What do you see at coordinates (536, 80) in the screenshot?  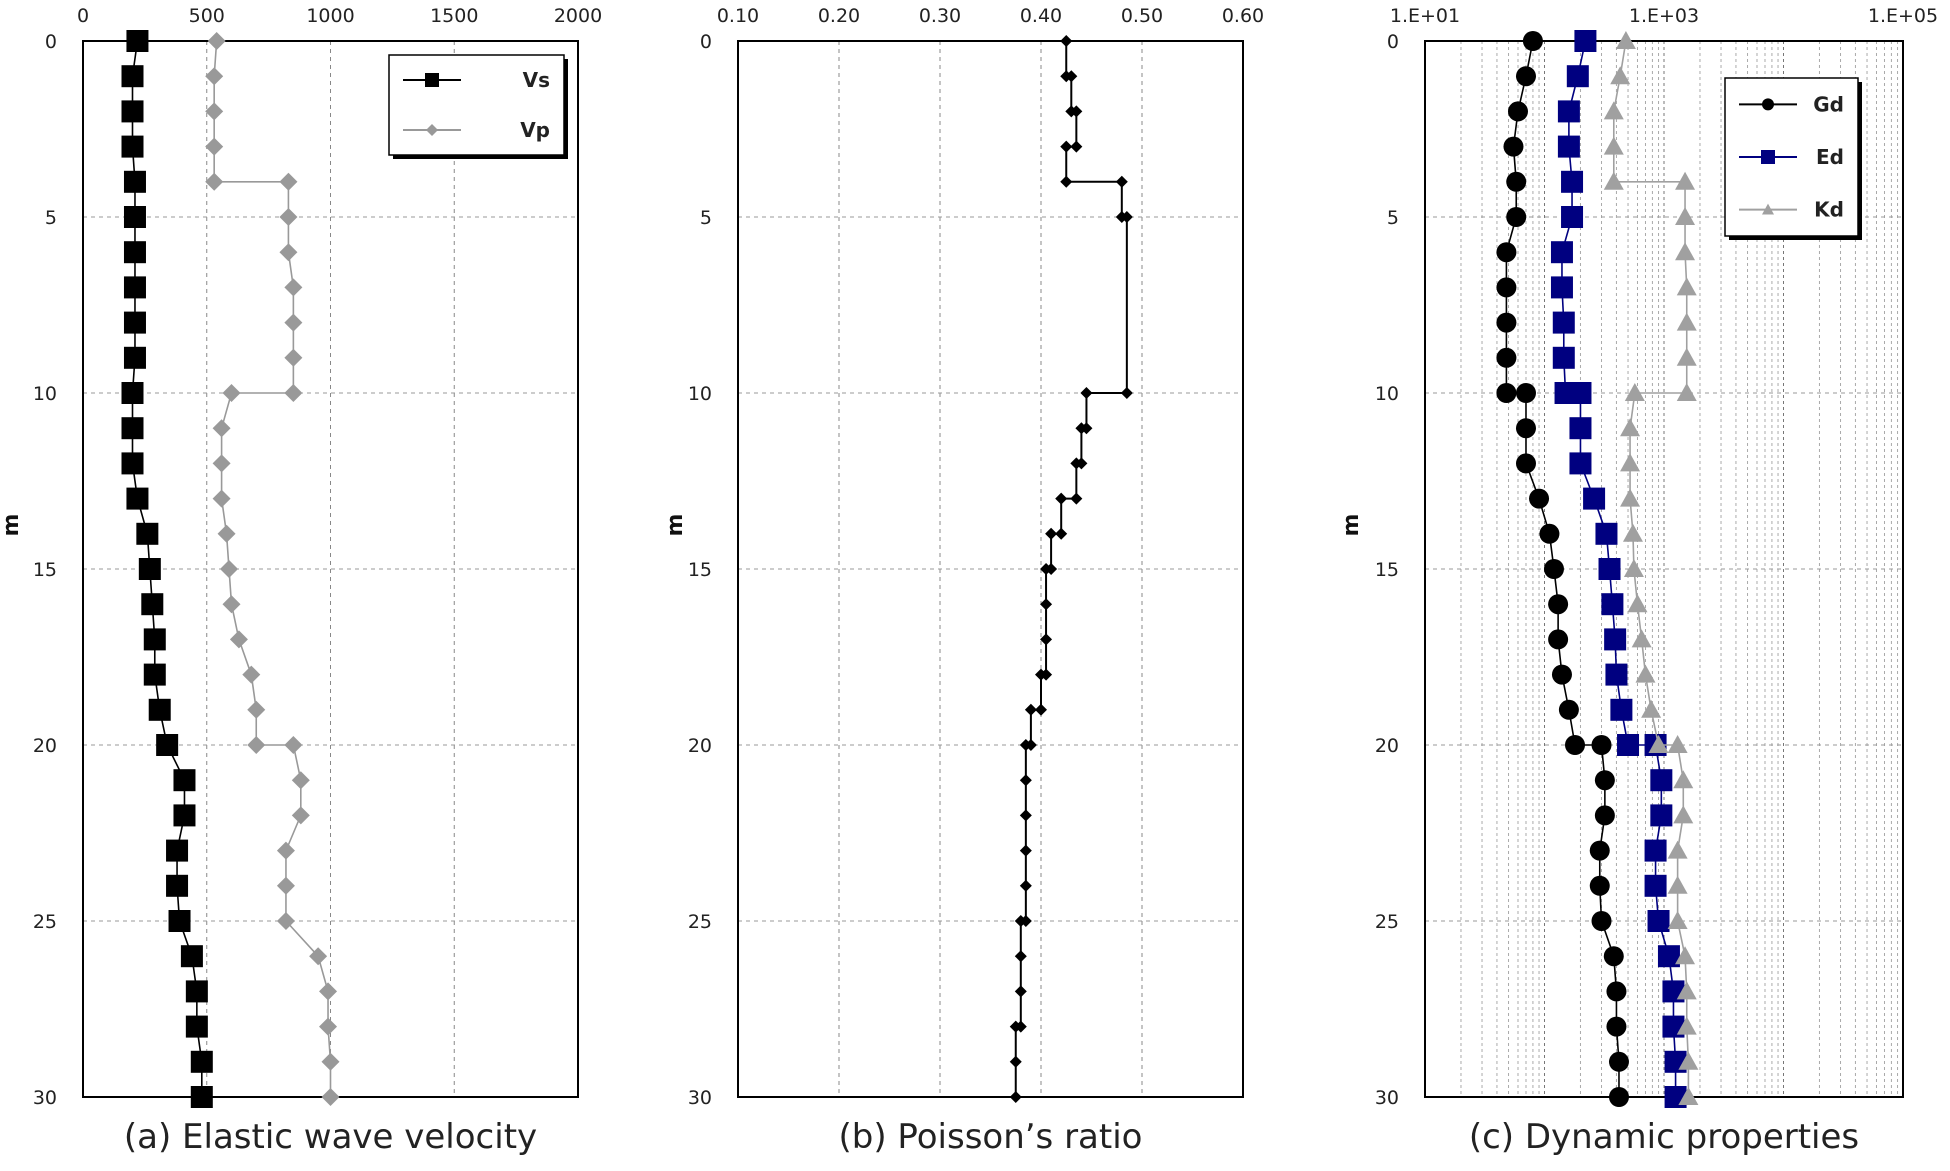 I see `legend-label: Vs` at bounding box center [536, 80].